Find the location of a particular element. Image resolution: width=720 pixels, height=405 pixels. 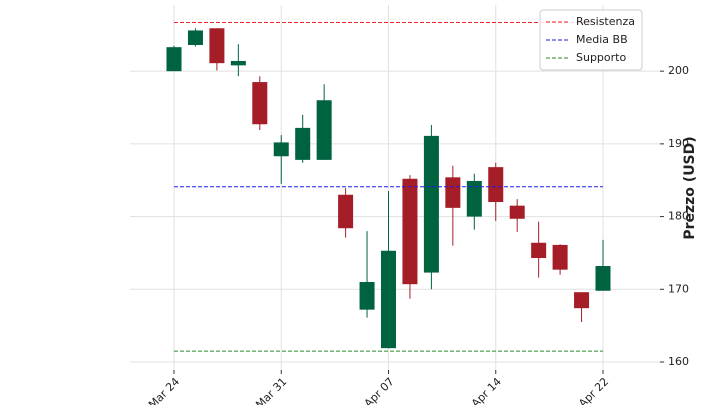

y-tick-label: 160 is located at coordinates (678, 361).